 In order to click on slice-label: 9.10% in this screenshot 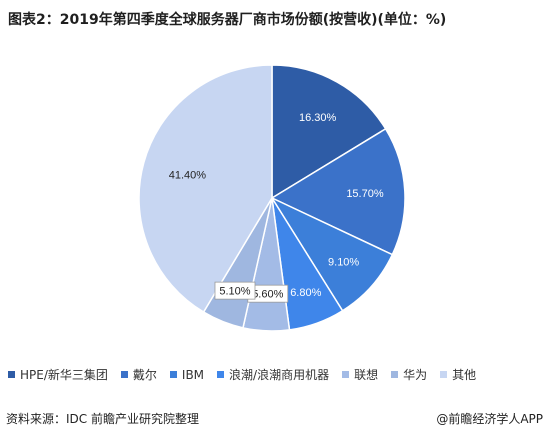, I will do `click(343, 263)`.